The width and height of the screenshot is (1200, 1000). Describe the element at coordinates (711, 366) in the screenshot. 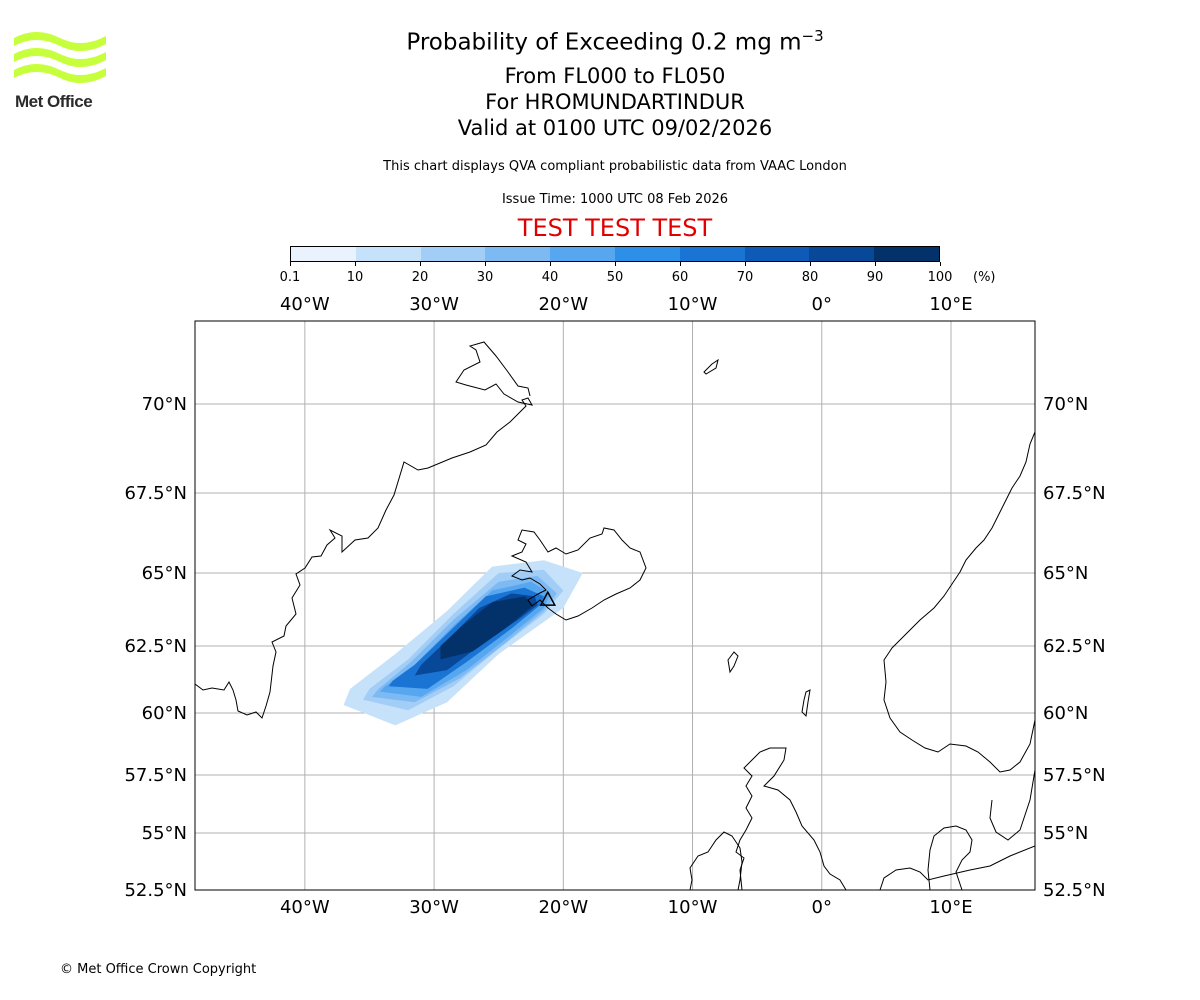

I see `jan-mayen-coast` at that location.